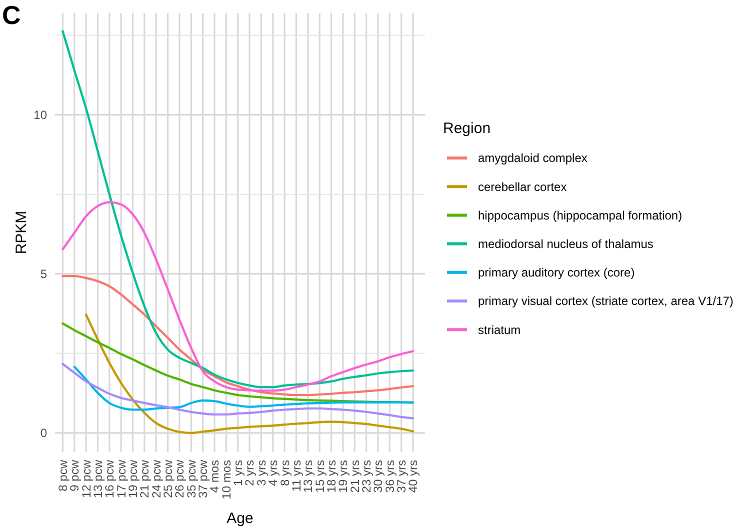  What do you see at coordinates (86, 479) in the screenshot?
I see `x-tick-label: 12 pcw` at bounding box center [86, 479].